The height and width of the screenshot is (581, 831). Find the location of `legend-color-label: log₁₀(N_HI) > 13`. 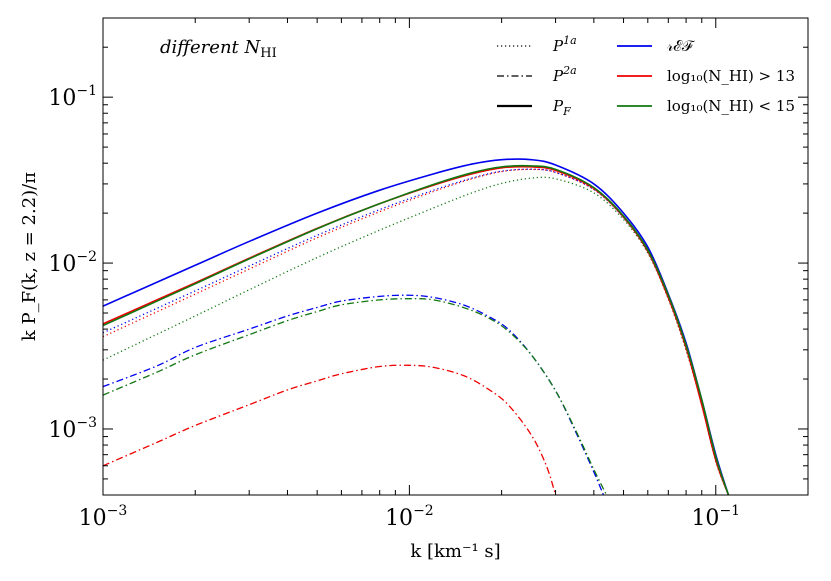

legend-color-label: log₁₀(N_HI) > 13 is located at coordinates (731, 76).